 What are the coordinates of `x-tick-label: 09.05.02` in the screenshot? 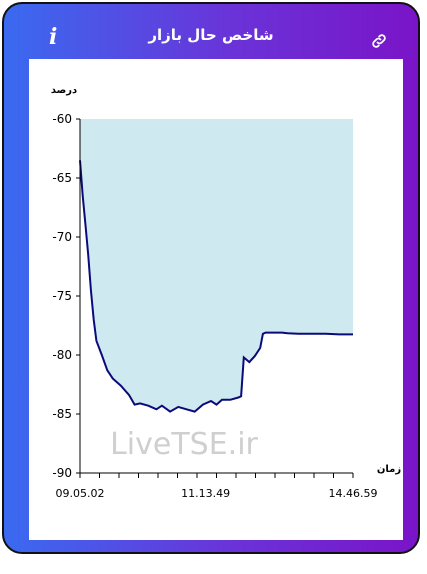 It's located at (80, 493).